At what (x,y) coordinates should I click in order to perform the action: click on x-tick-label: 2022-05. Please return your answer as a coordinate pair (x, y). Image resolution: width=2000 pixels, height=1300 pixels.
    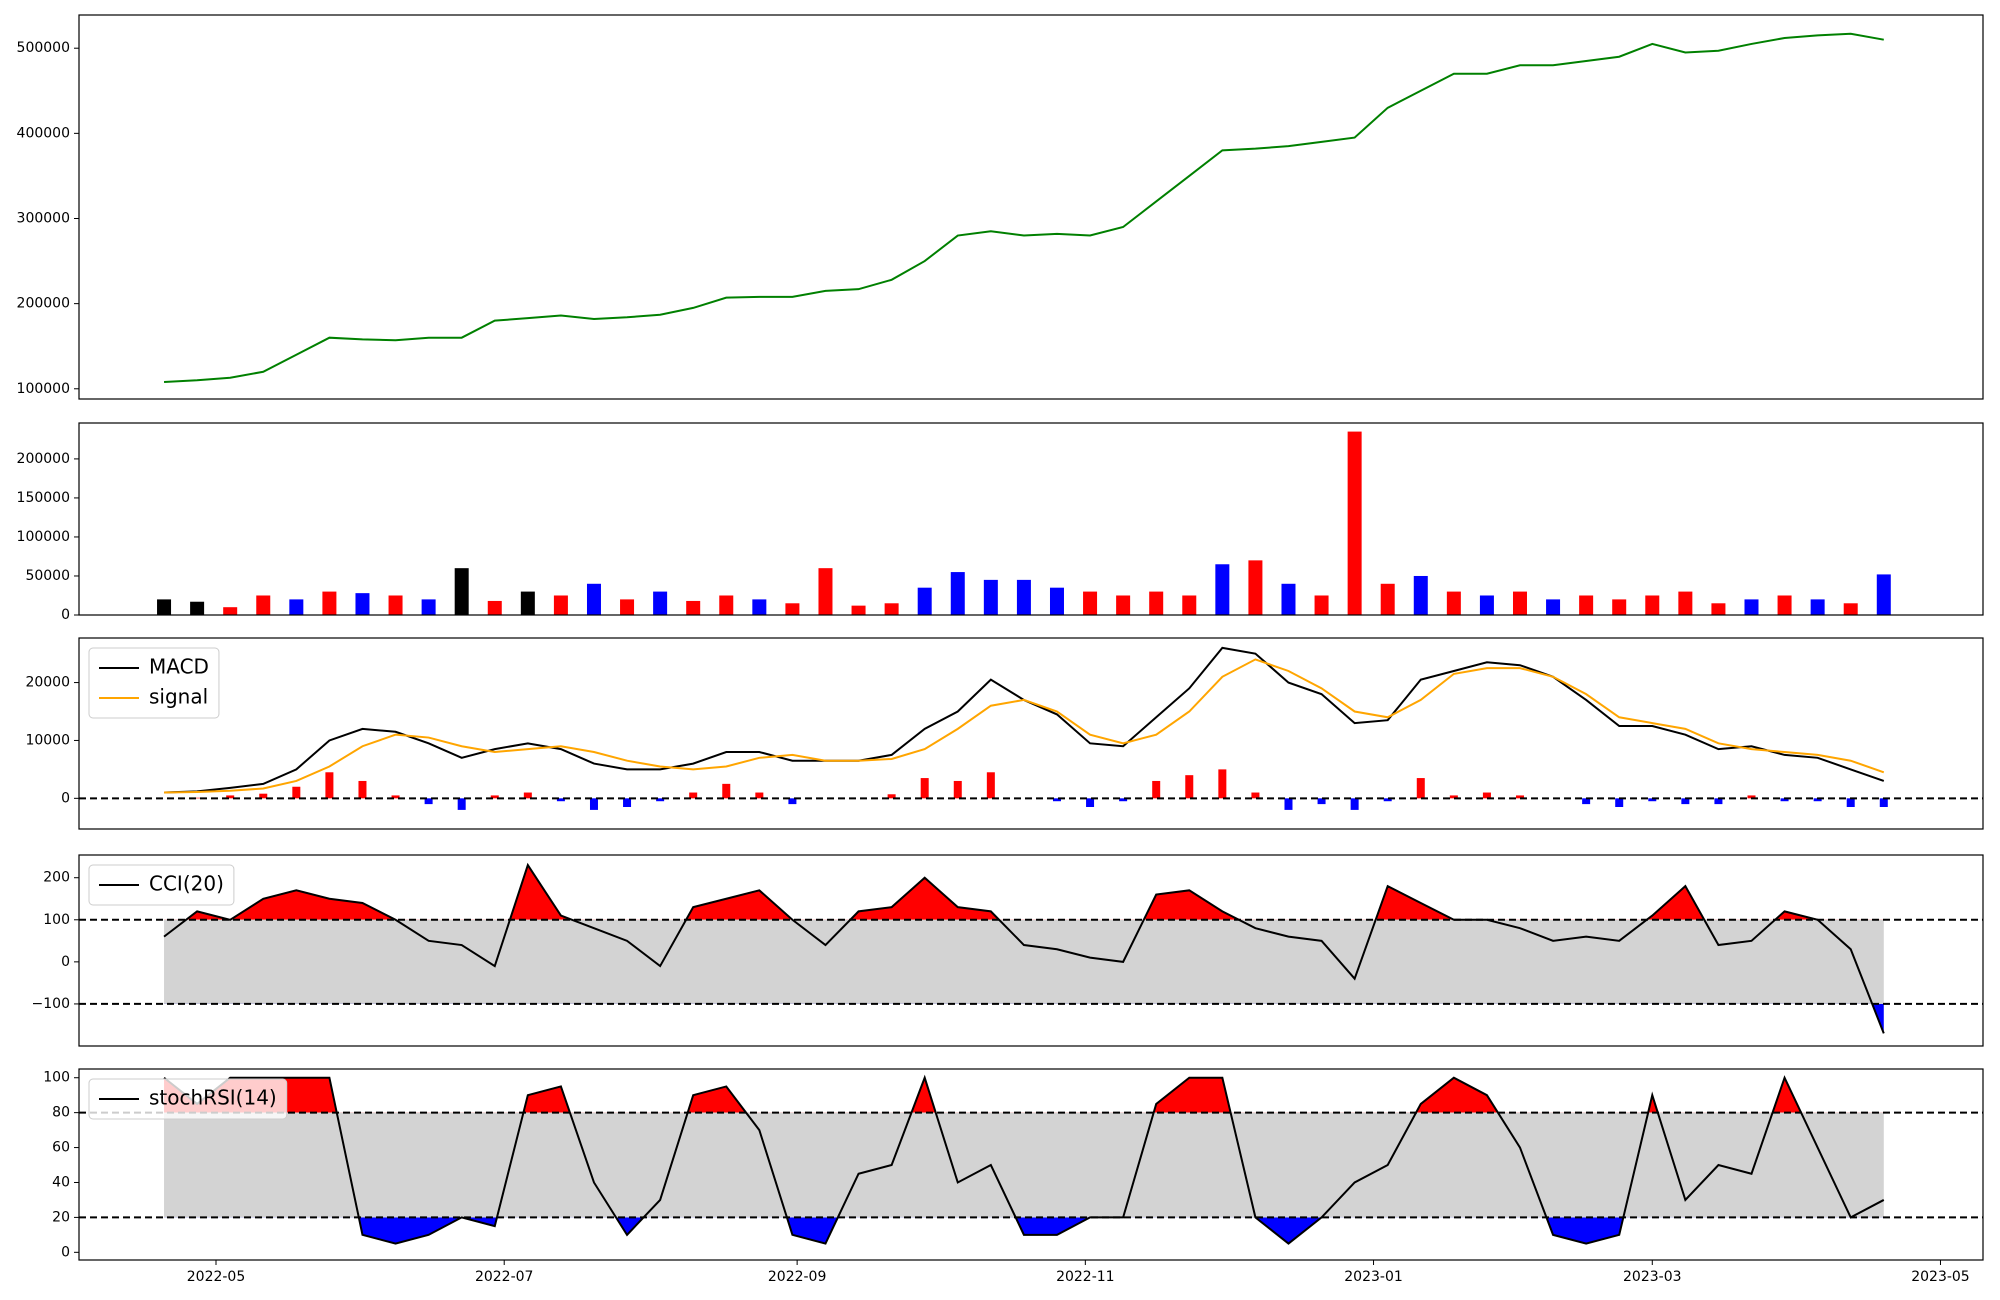
    Looking at the image, I should click on (216, 1277).